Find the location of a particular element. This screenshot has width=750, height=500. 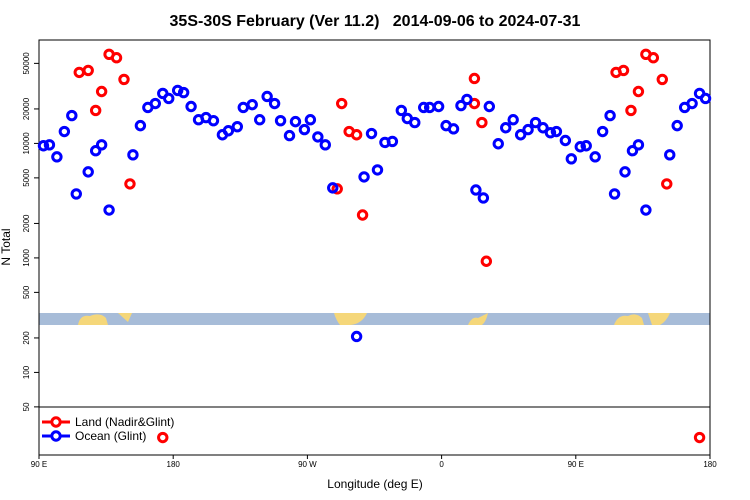

y-axis-label: N Total is located at coordinates (6, 246).